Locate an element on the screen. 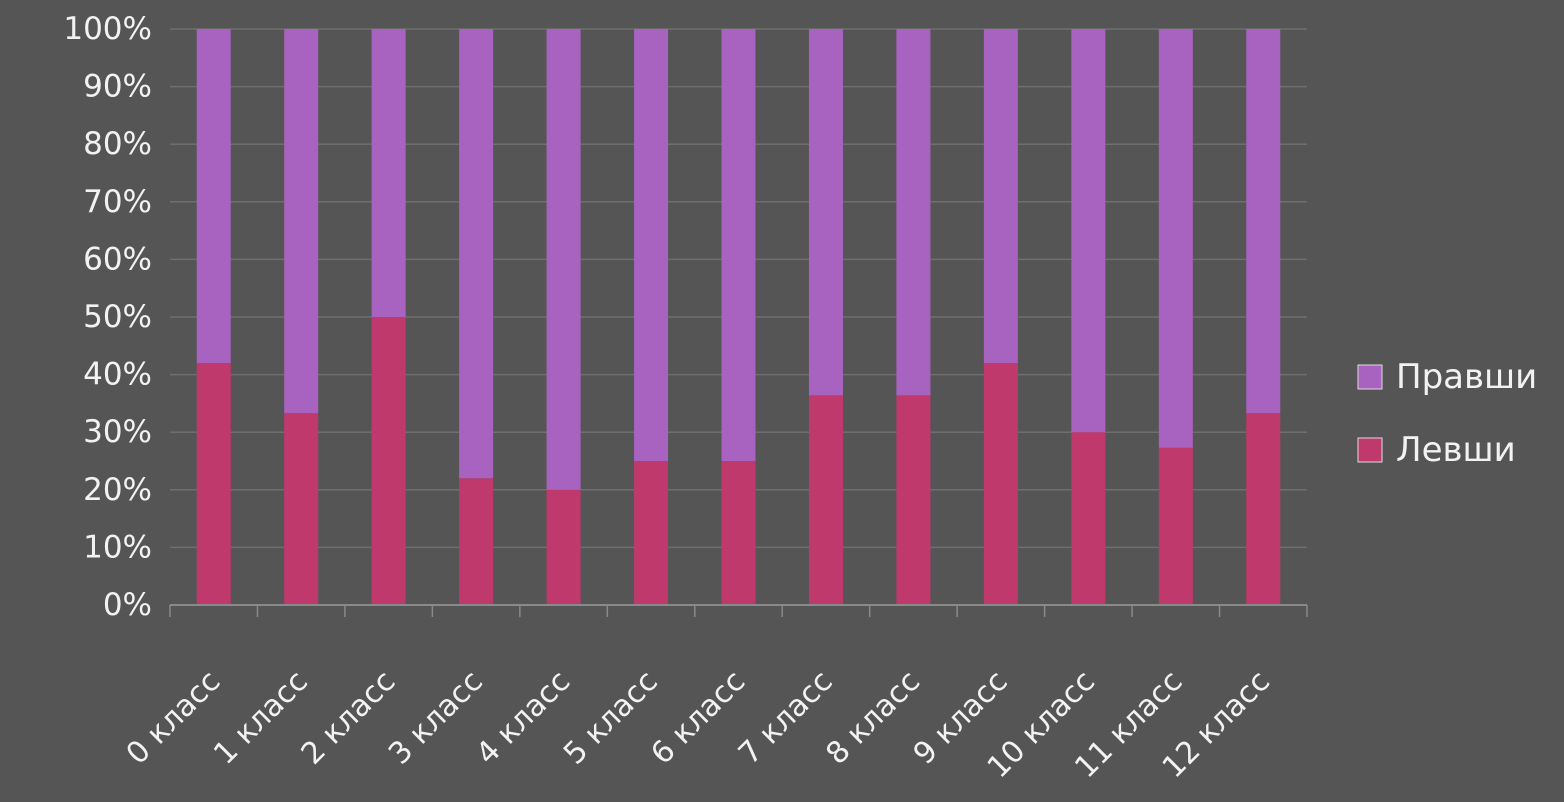 The image size is (1564, 802). y-axis-tick-labels: 0% 10% 20% 30% 40% 50% 60% 70% 80% 90% 100% is located at coordinates (107, 317).